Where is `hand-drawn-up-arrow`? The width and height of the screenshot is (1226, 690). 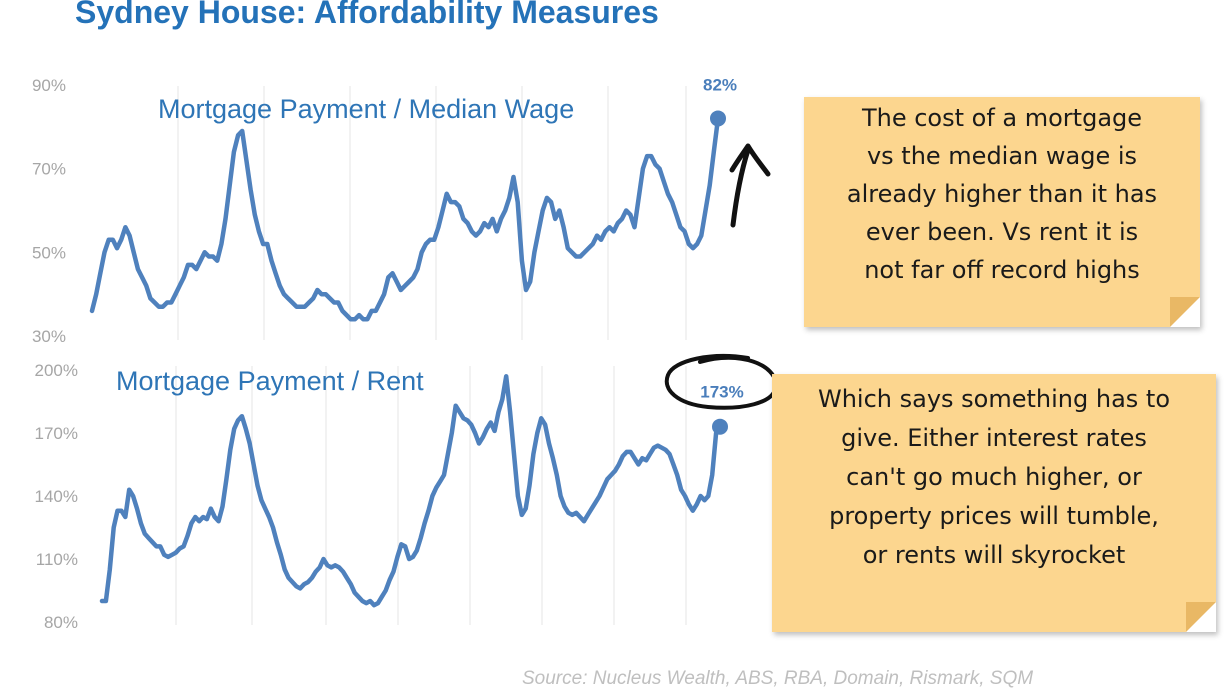 hand-drawn-up-arrow is located at coordinates (750, 185).